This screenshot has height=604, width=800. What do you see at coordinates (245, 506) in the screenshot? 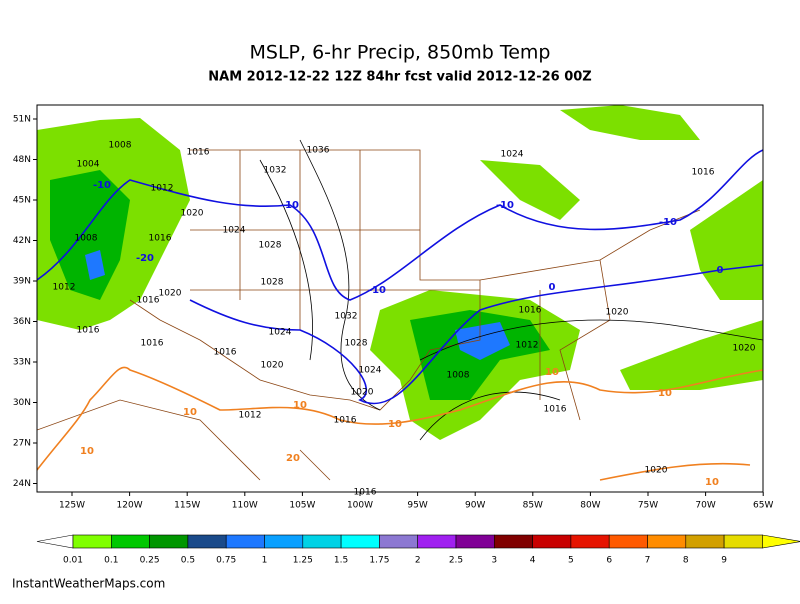
I see `lon-label: 110W` at bounding box center [245, 506].